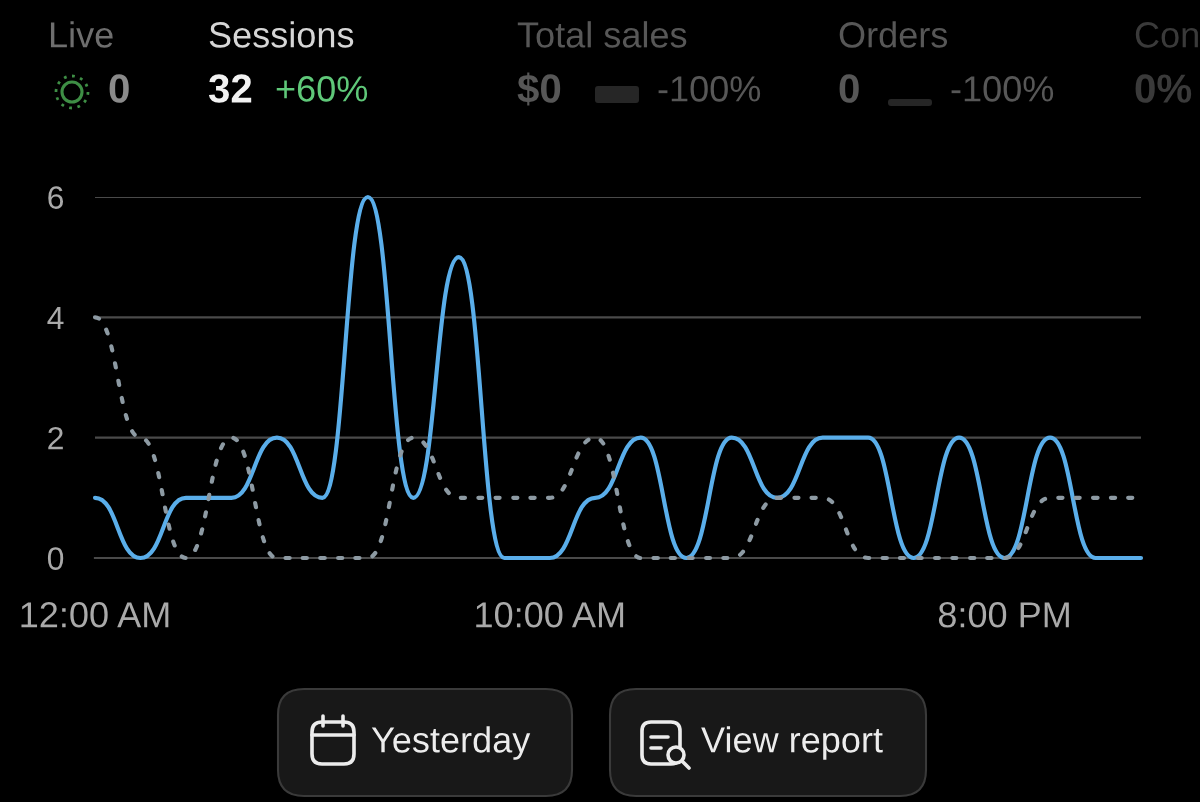 This screenshot has width=1200, height=802. Describe the element at coordinates (81, 34) in the screenshot. I see `text: Live` at that location.